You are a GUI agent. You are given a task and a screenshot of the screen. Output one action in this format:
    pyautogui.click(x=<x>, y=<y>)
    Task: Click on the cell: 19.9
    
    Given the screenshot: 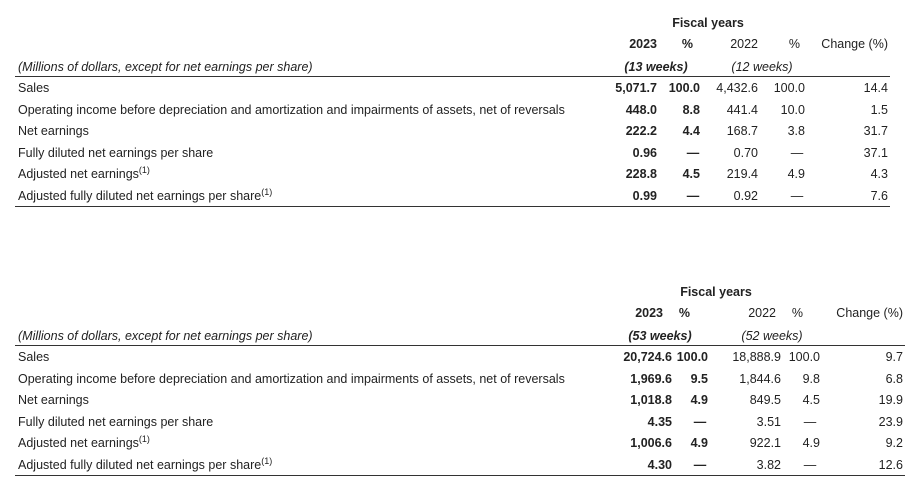 What is the action you would take?
    pyautogui.click(x=890, y=400)
    